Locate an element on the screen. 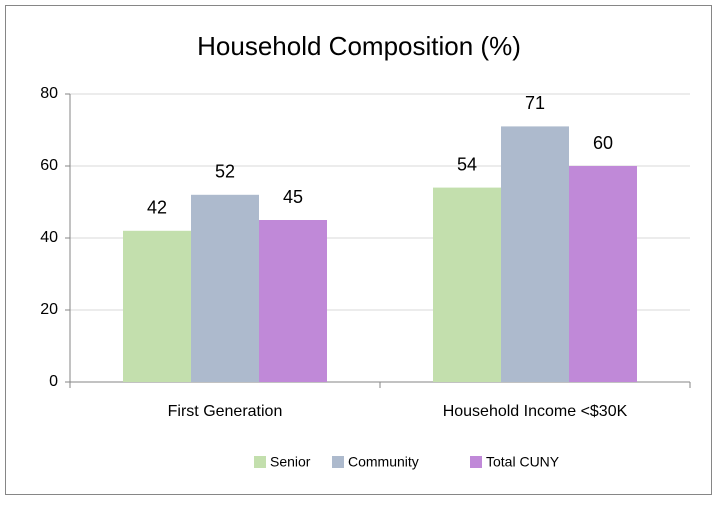 The width and height of the screenshot is (718, 505). data-label: 71 is located at coordinates (535, 103).